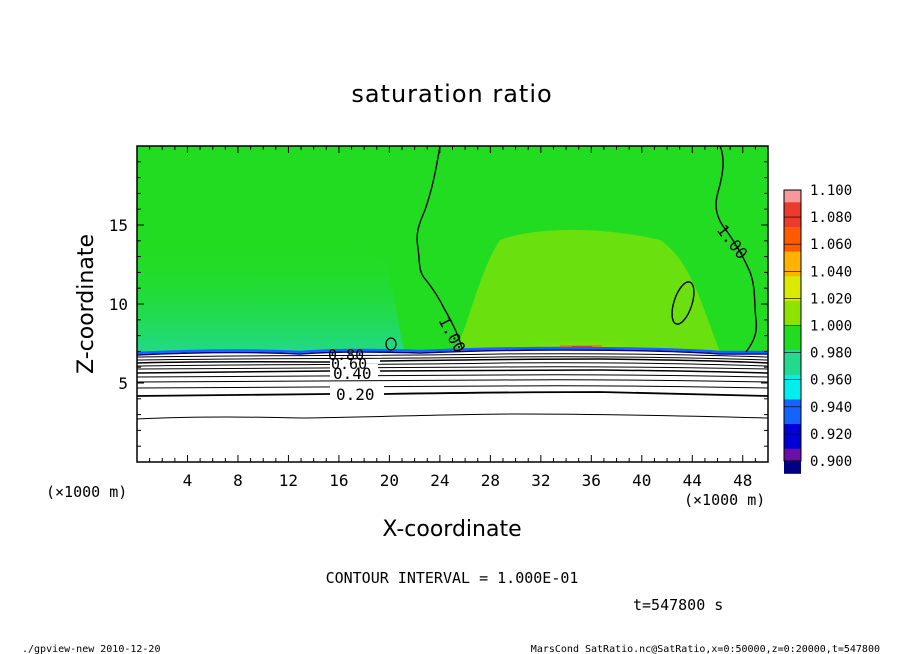 This screenshot has height=654, width=904. What do you see at coordinates (118, 304) in the screenshot?
I see `y-tick-label: 10` at bounding box center [118, 304].